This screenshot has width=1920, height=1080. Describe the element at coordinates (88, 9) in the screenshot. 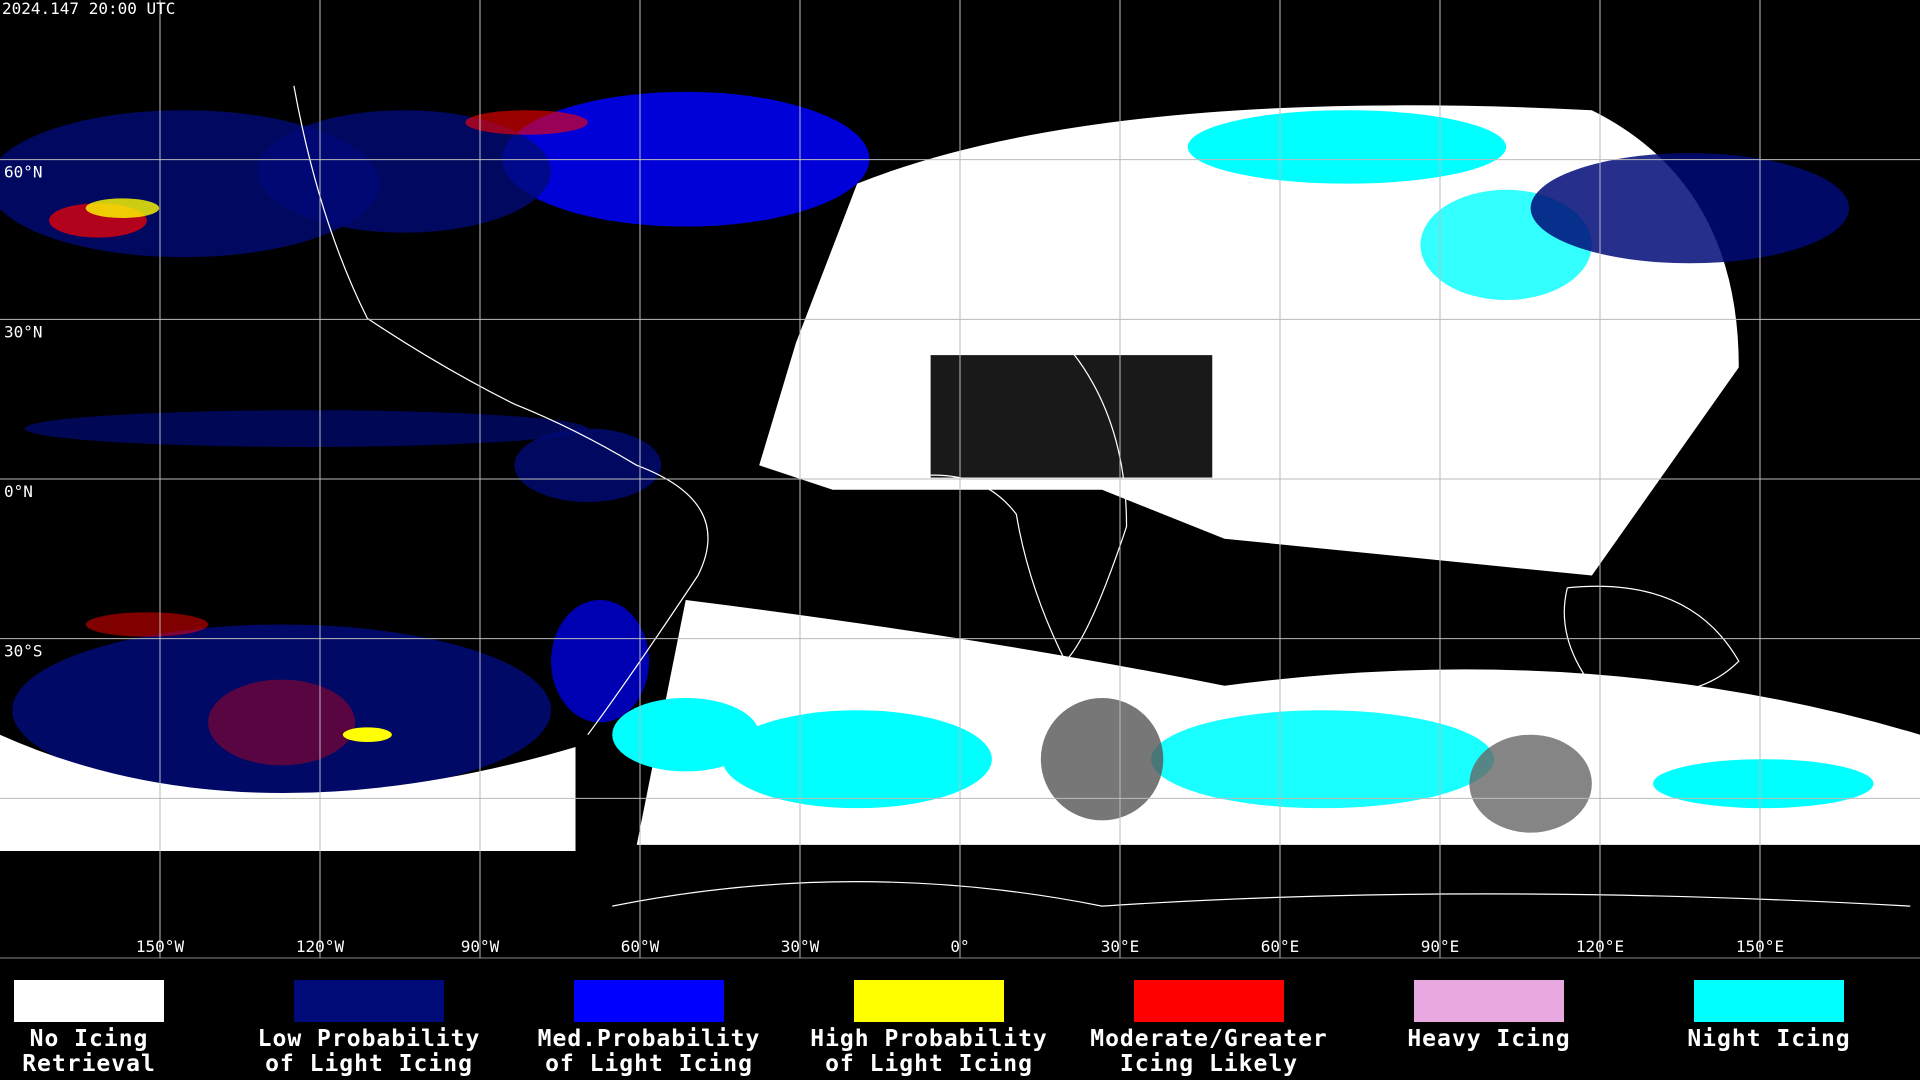

I see `timestamp: 2024.147 20:00 UTC` at that location.